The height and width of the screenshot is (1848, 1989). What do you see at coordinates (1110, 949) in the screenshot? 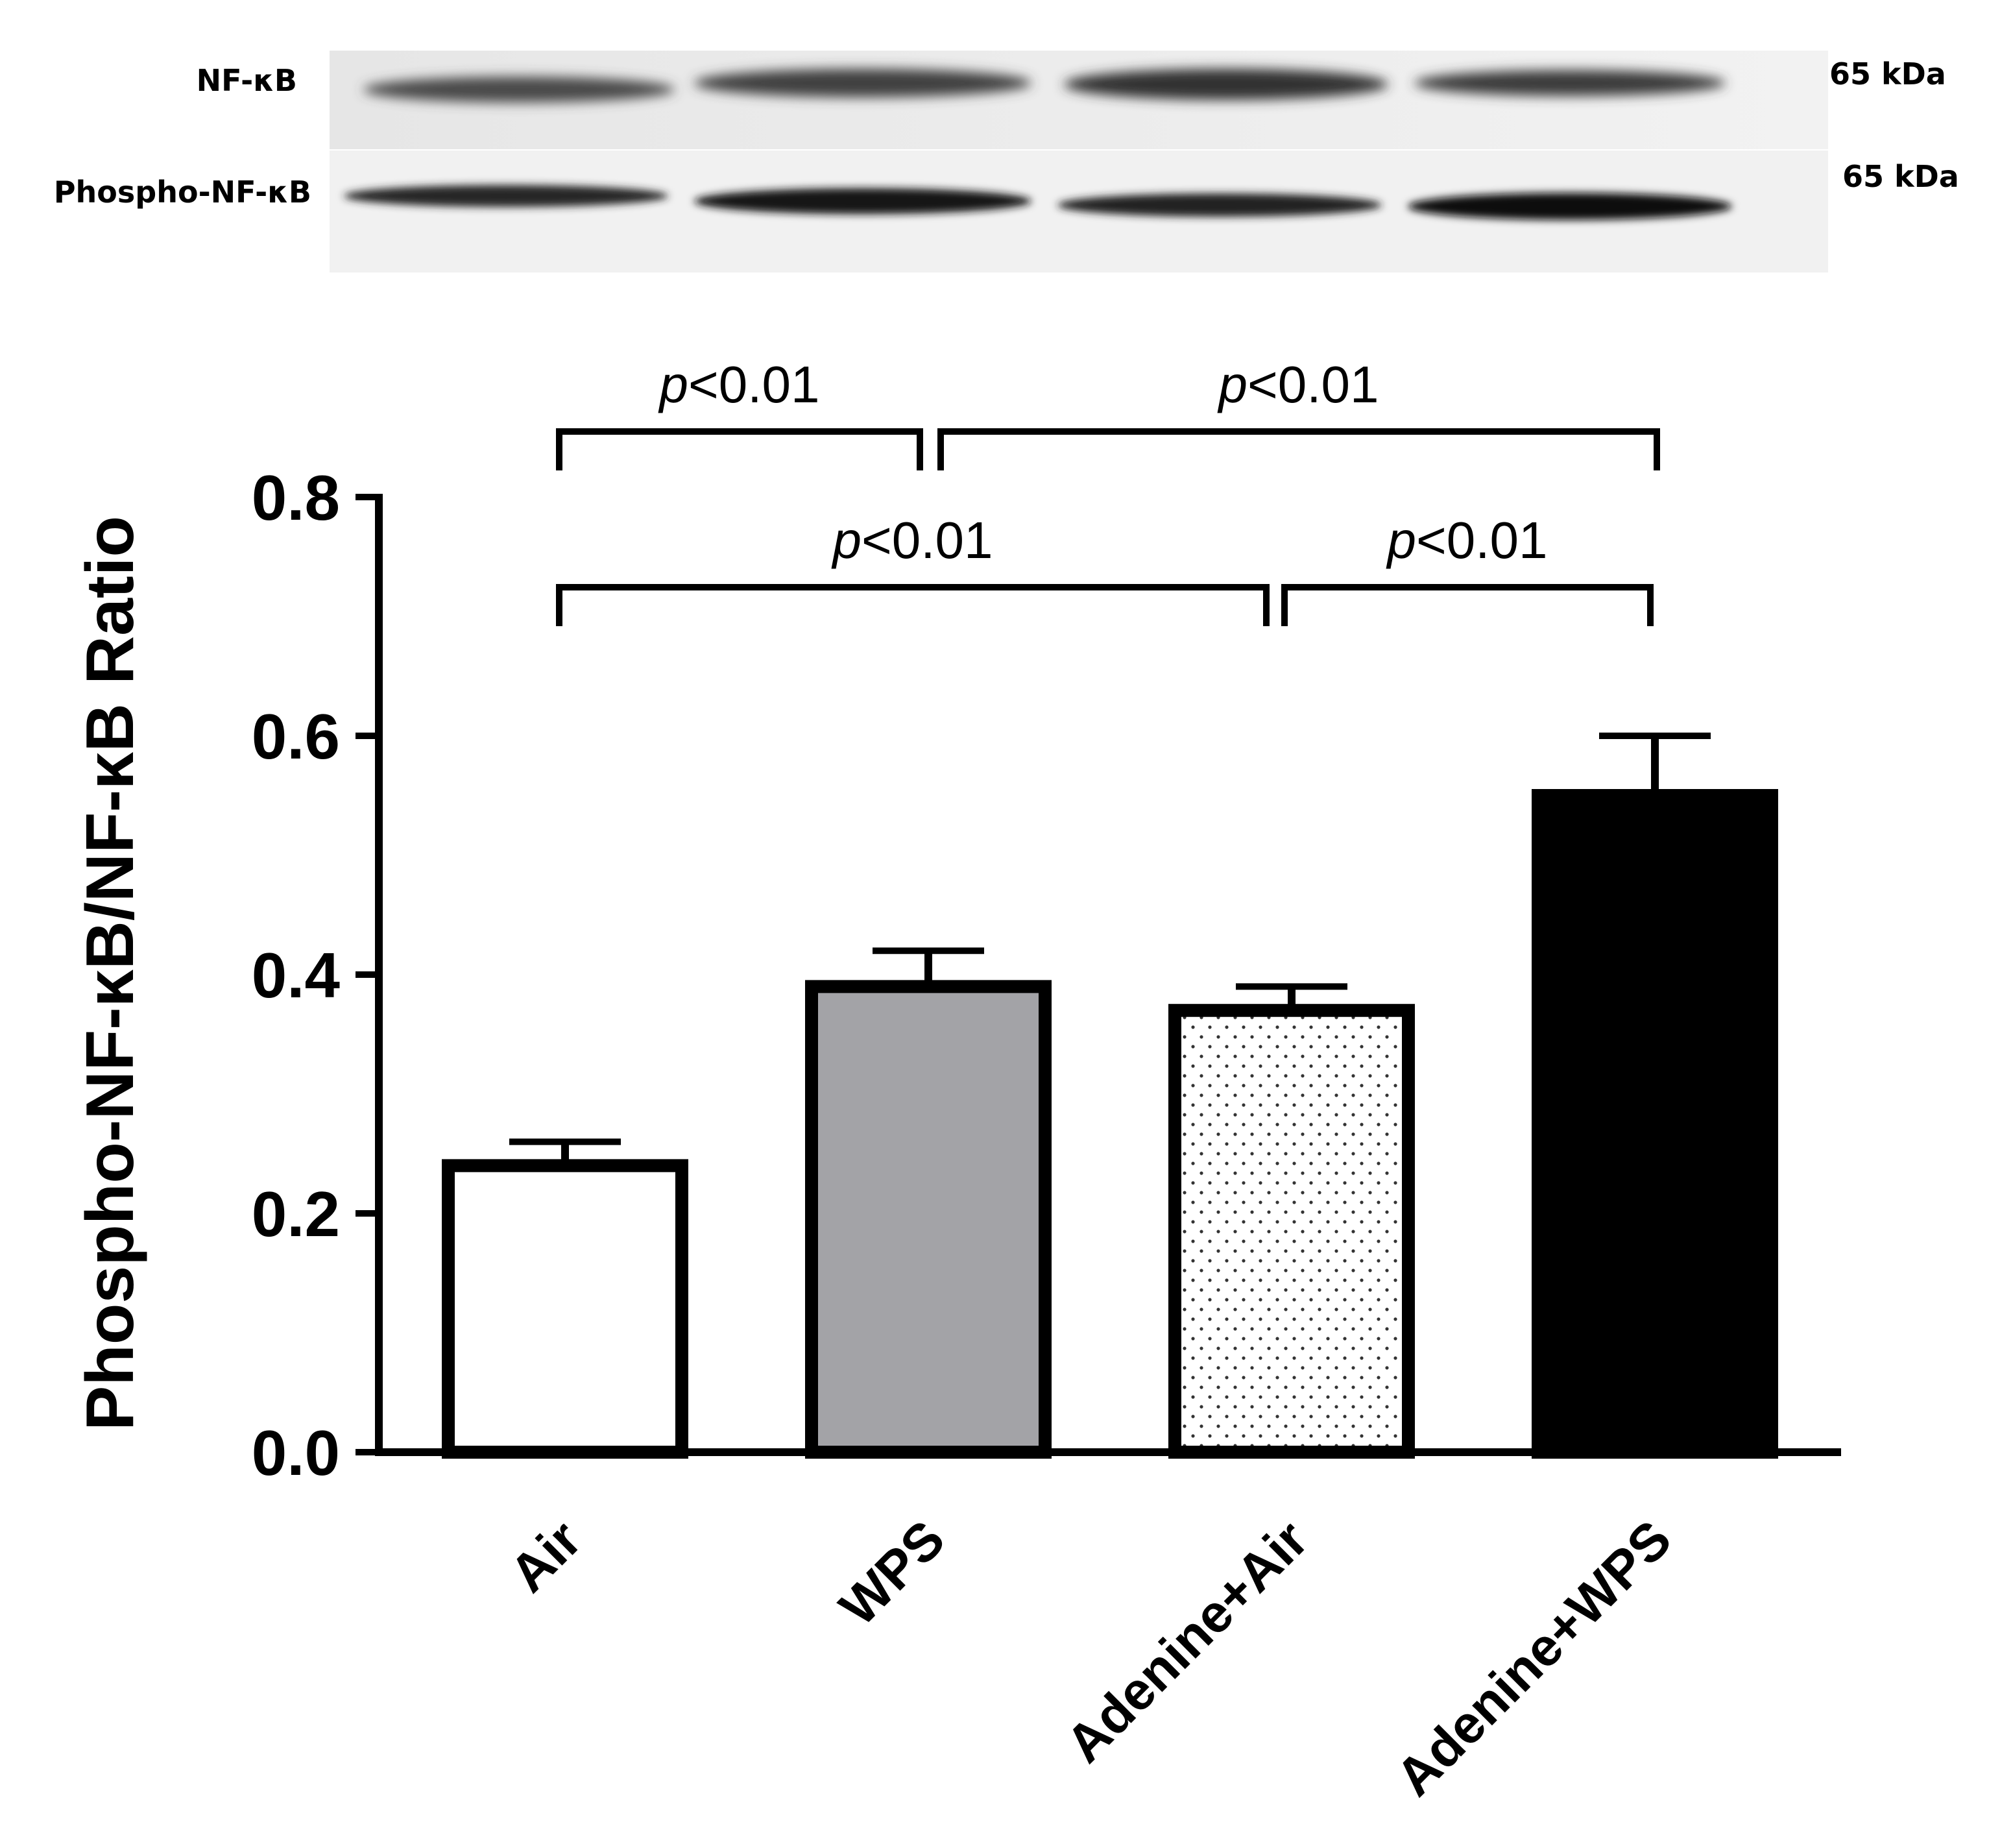
I see `error-bars` at bounding box center [1110, 949].